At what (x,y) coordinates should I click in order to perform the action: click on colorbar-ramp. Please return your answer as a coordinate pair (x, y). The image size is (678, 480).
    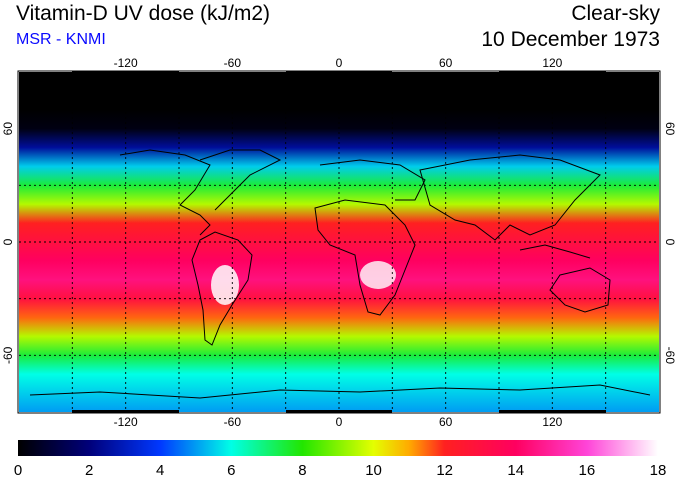
    Looking at the image, I should click on (338, 448).